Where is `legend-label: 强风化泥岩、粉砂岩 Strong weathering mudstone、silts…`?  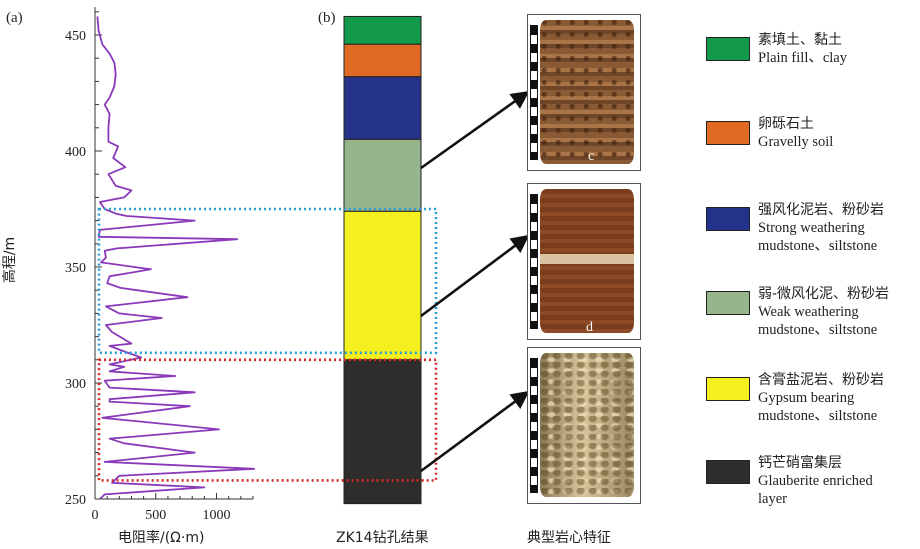
legend-label: 强风化泥岩、粉砂岩 Strong weathering mudstone、silts… is located at coordinates (821, 228).